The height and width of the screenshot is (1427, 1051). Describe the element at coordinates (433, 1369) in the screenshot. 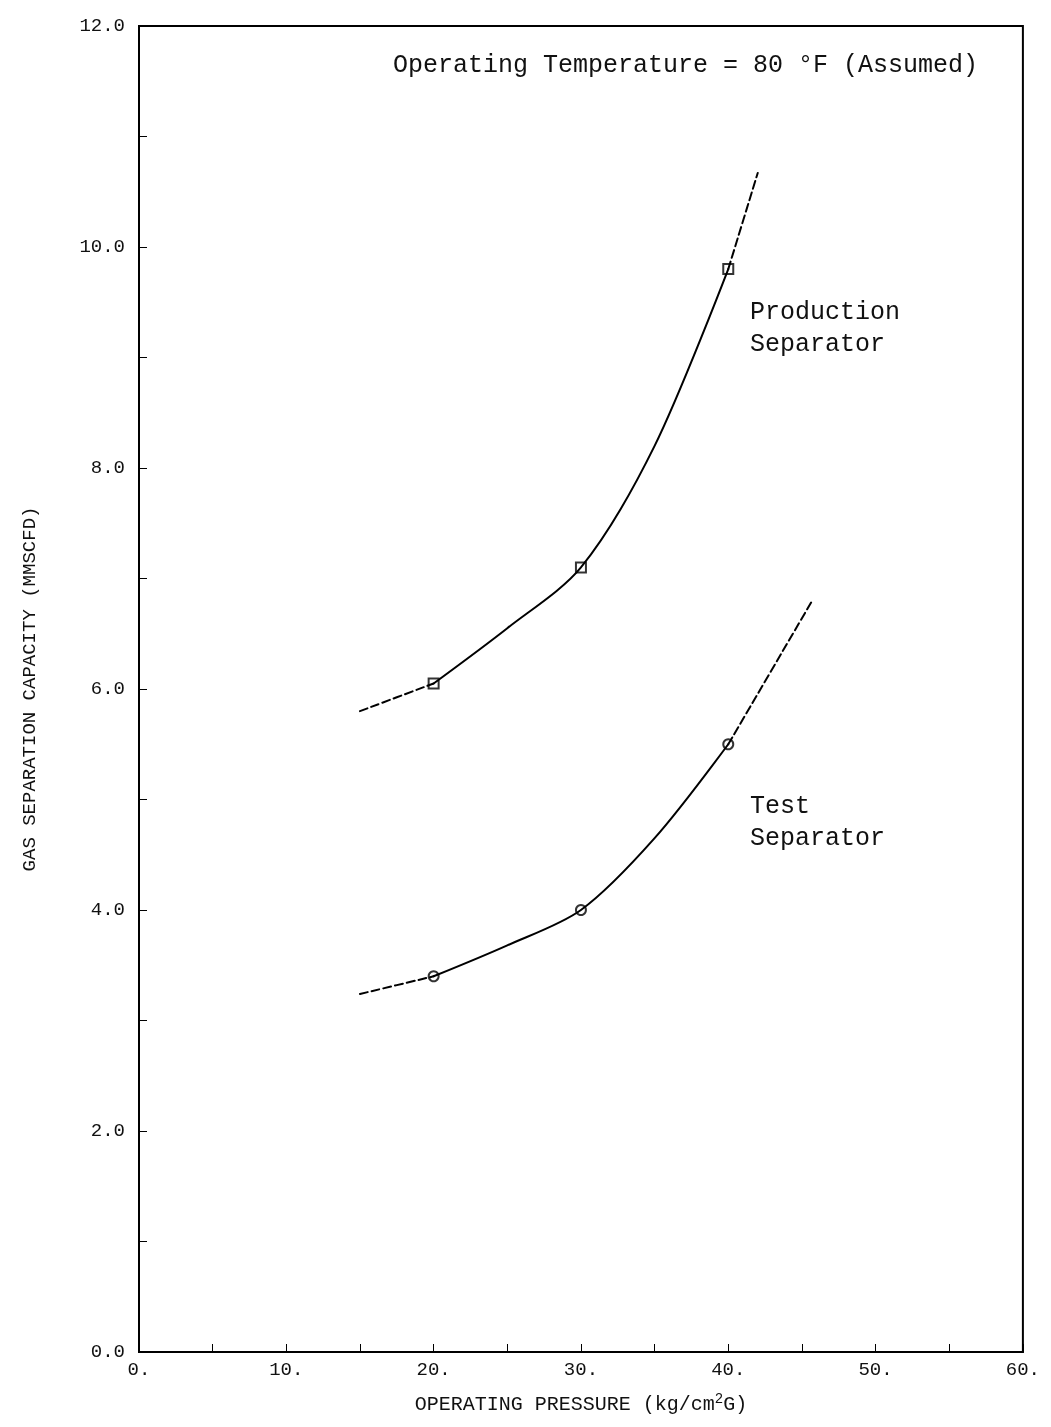

I see `x-tick-label: 20.` at that location.